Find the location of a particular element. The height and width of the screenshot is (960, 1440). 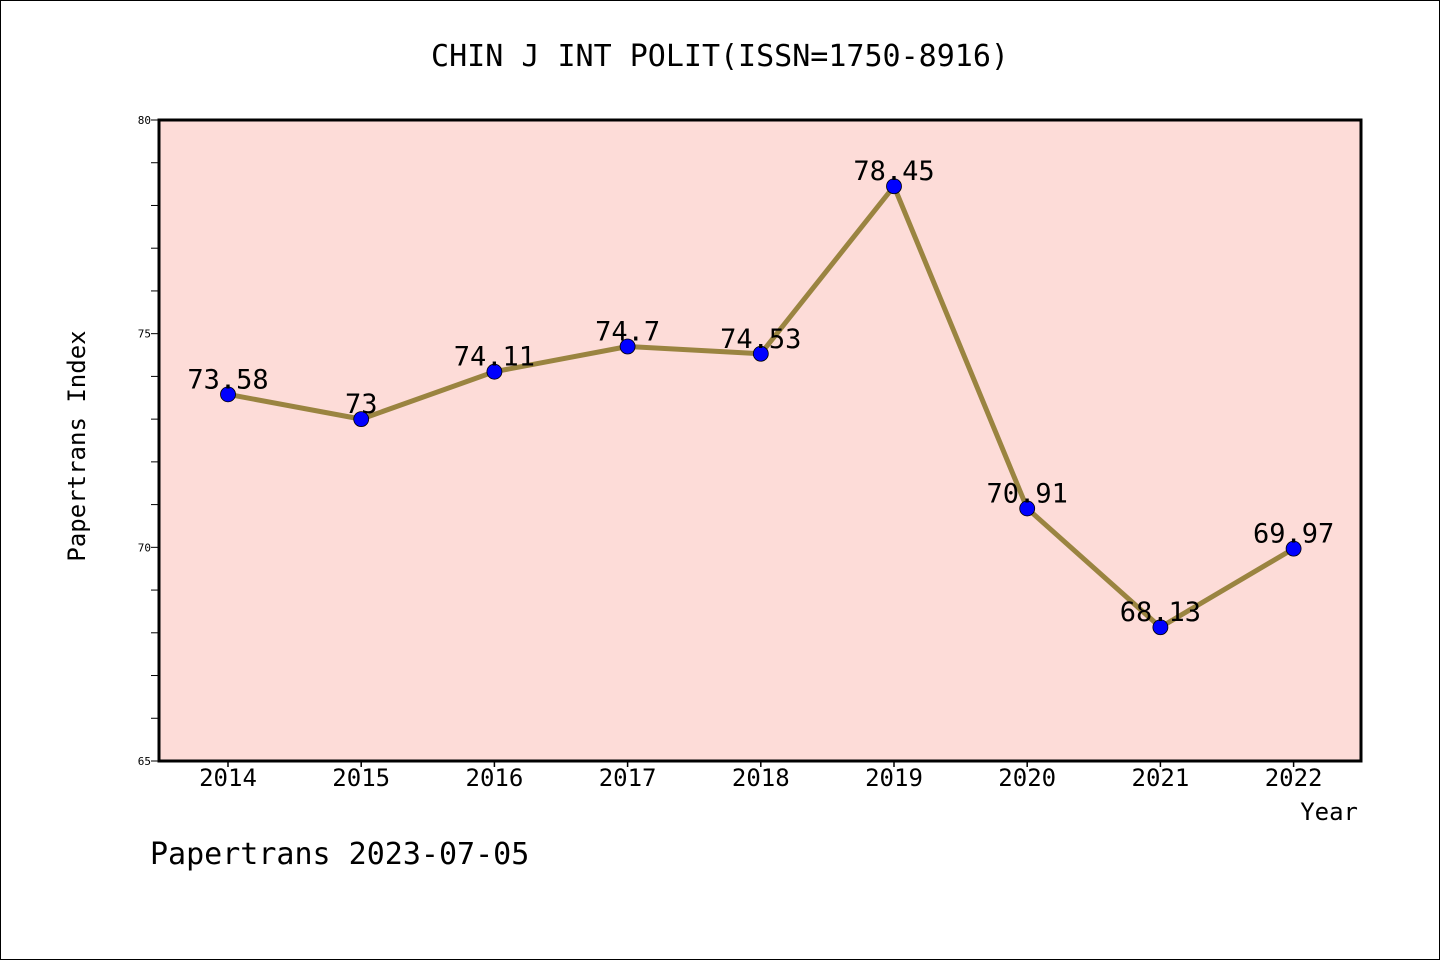

x-ticks: 2014 2015 2016 2017 2018 2019 2020 2021 2022 is located at coordinates (760, 776).